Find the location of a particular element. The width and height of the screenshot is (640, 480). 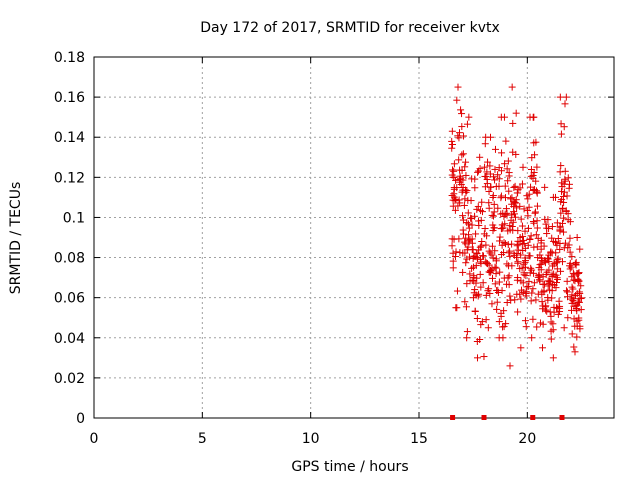

y-tick-label: 0.18 is located at coordinates (69, 58).